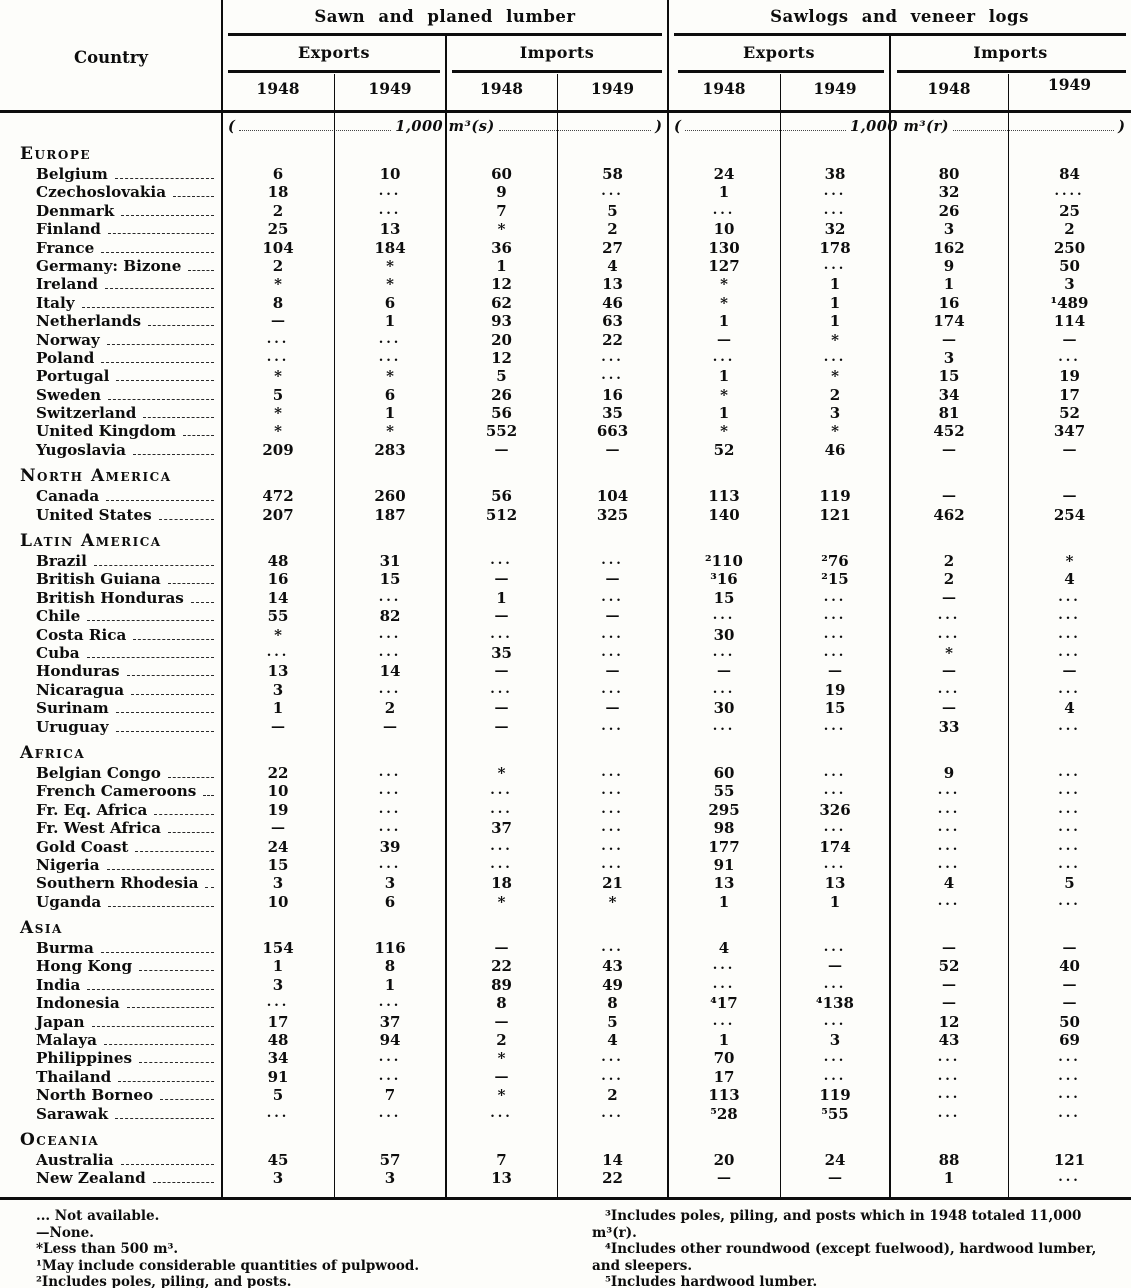  Describe the element at coordinates (949, 1040) in the screenshot. I see `value-cell: 43` at that location.